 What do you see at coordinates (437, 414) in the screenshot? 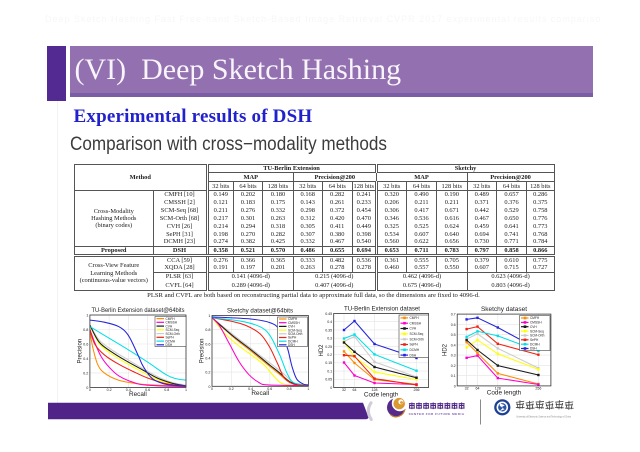
I see `svg-text: CENTER FOR FUTURE MEDIA` at bounding box center [437, 414].